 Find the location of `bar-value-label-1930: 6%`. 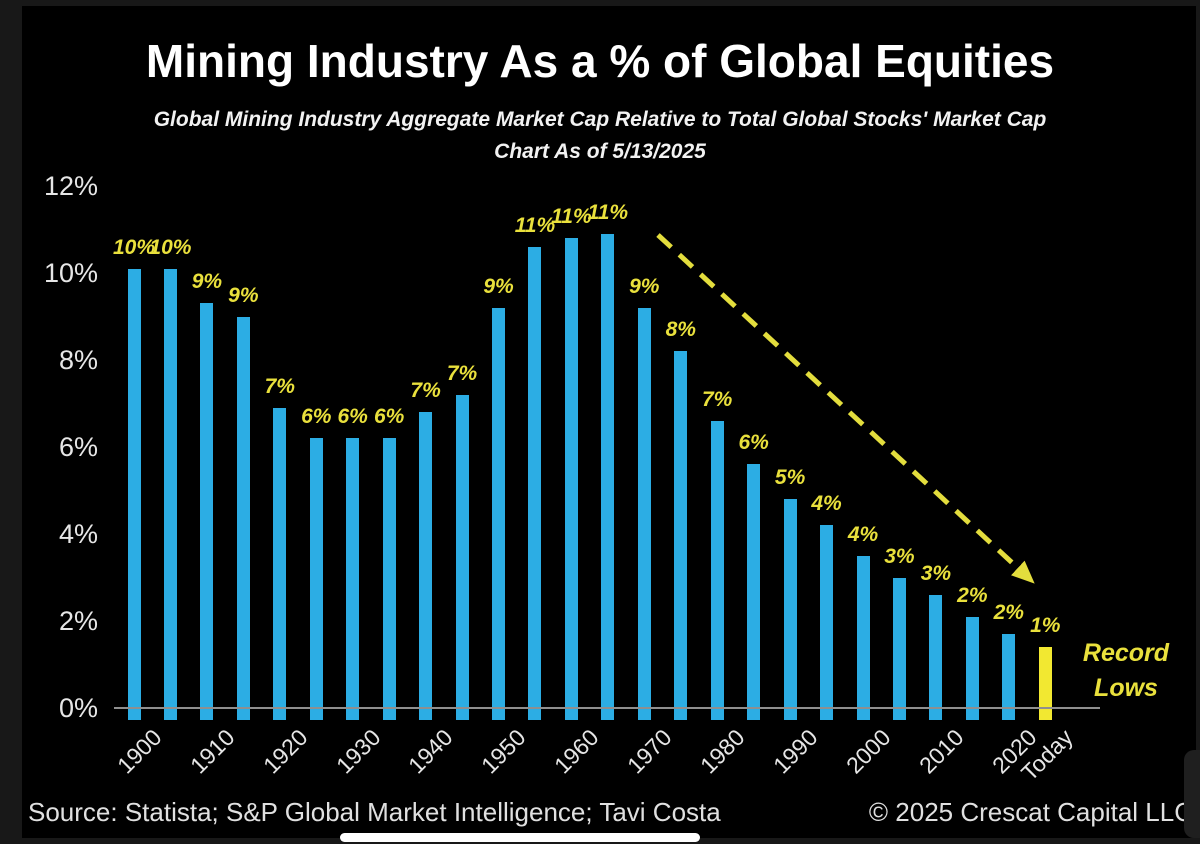

bar-value-label-1930: 6% is located at coordinates (352, 417).